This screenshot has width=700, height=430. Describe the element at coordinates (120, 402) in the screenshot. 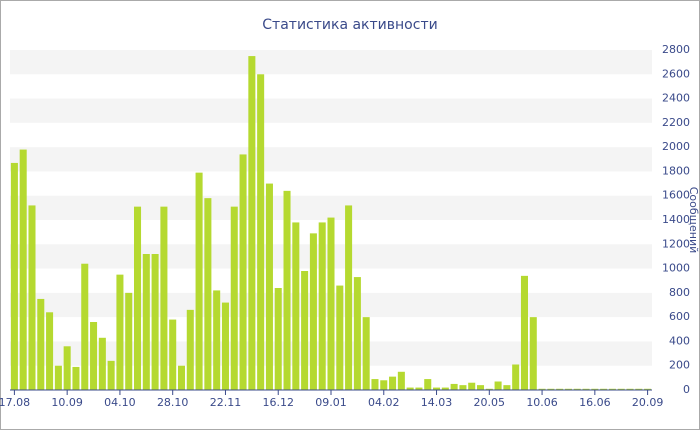

I see `x-tick-label: 04.10` at that location.